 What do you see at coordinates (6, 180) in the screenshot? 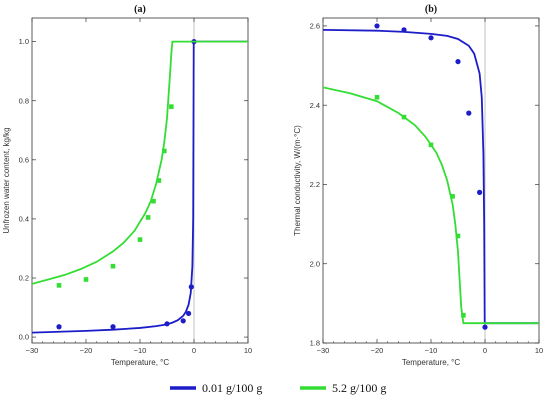
I see `y-axis-label: Unfrozen water content, kg/kg` at bounding box center [6, 180].